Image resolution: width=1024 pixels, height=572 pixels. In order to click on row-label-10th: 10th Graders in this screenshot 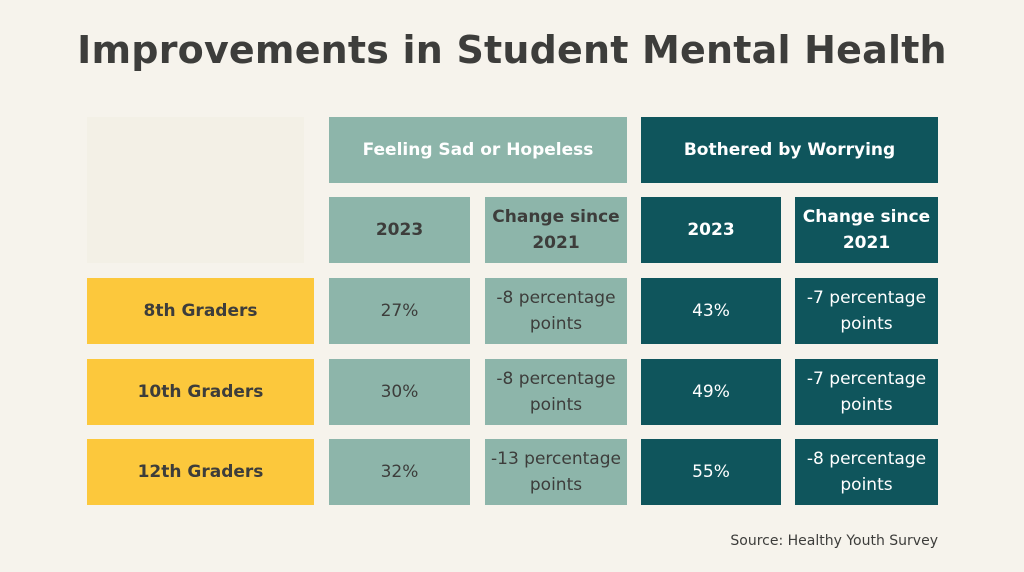, I will do `click(200, 392)`.